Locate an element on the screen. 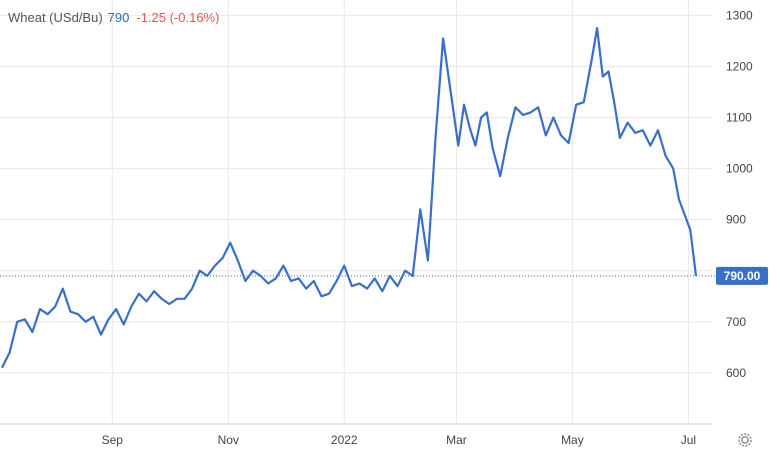  x-tick-label: Jul is located at coordinates (688, 440).